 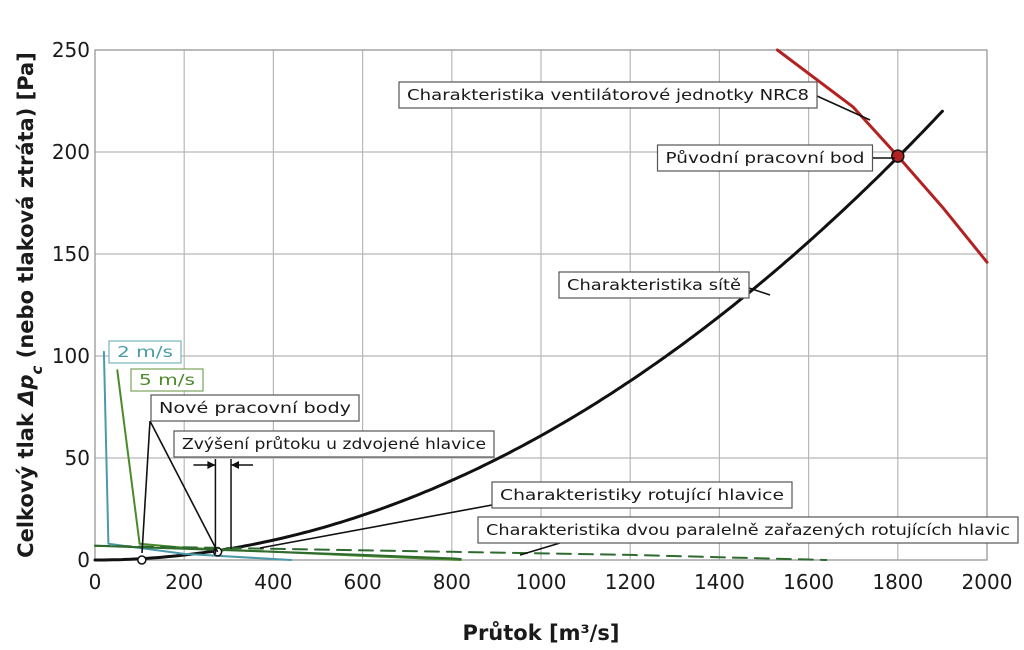 What do you see at coordinates (71, 50) in the screenshot?
I see `y-tick-label: 250` at bounding box center [71, 50].